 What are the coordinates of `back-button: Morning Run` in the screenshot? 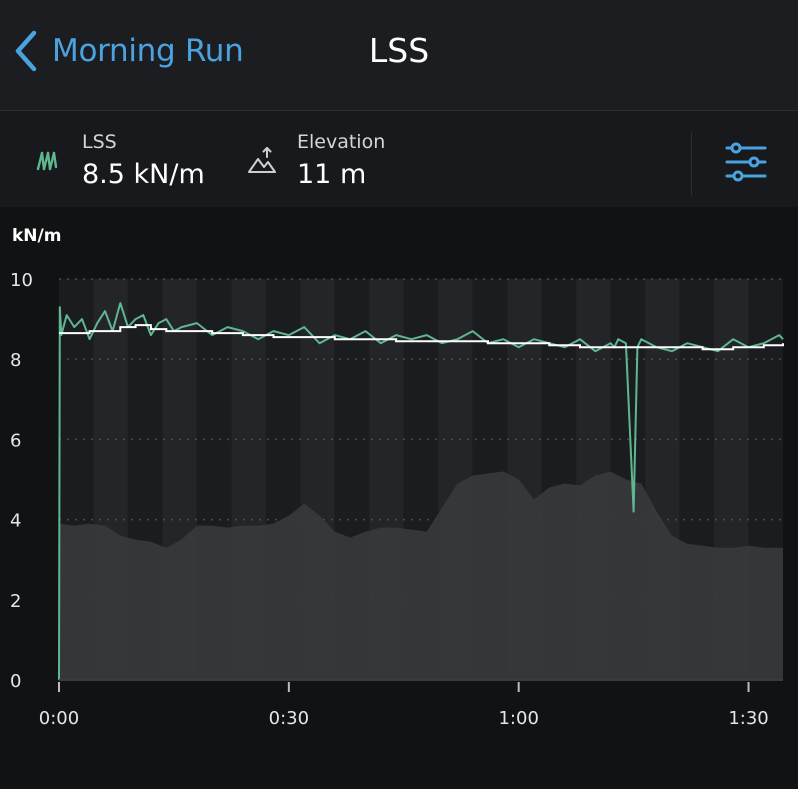 It's located at (128, 51).